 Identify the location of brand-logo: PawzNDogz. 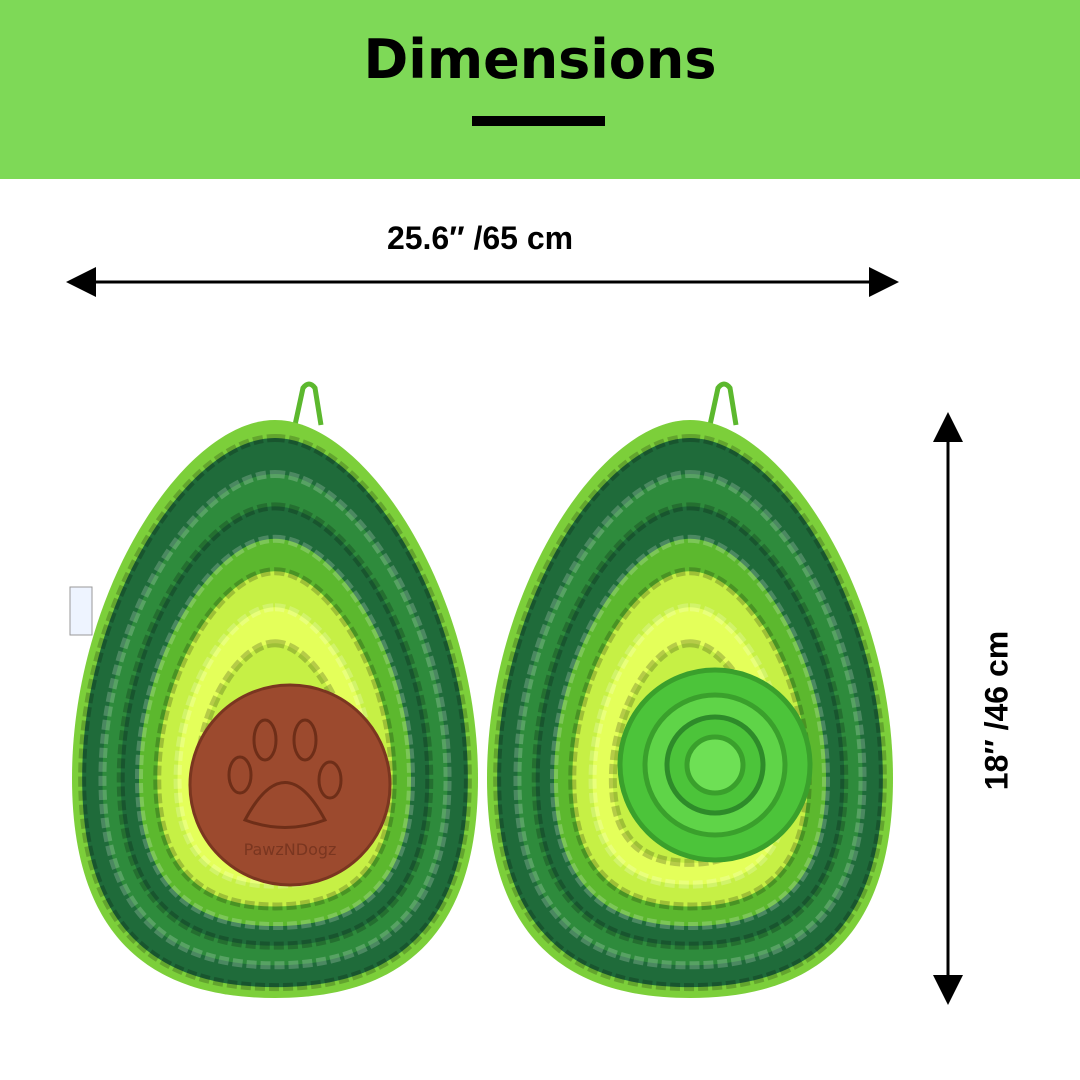
(290, 849).